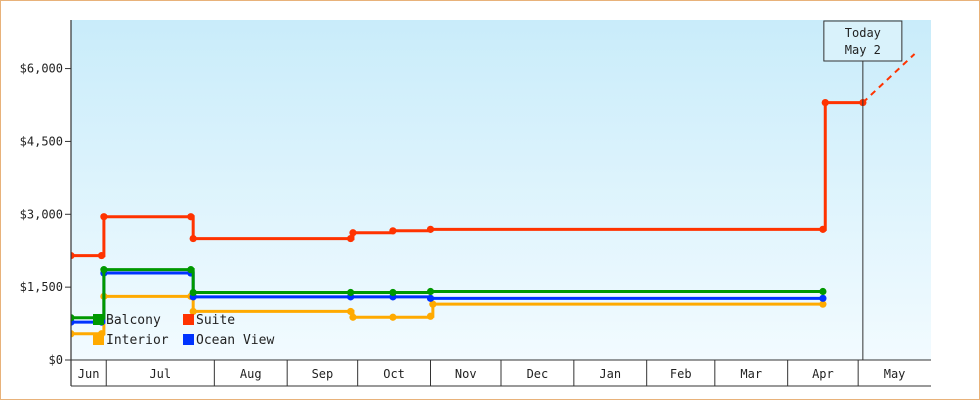 Image resolution: width=980 pixels, height=400 pixels. What do you see at coordinates (251, 374) in the screenshot?
I see `x-month-label: Aug` at bounding box center [251, 374].